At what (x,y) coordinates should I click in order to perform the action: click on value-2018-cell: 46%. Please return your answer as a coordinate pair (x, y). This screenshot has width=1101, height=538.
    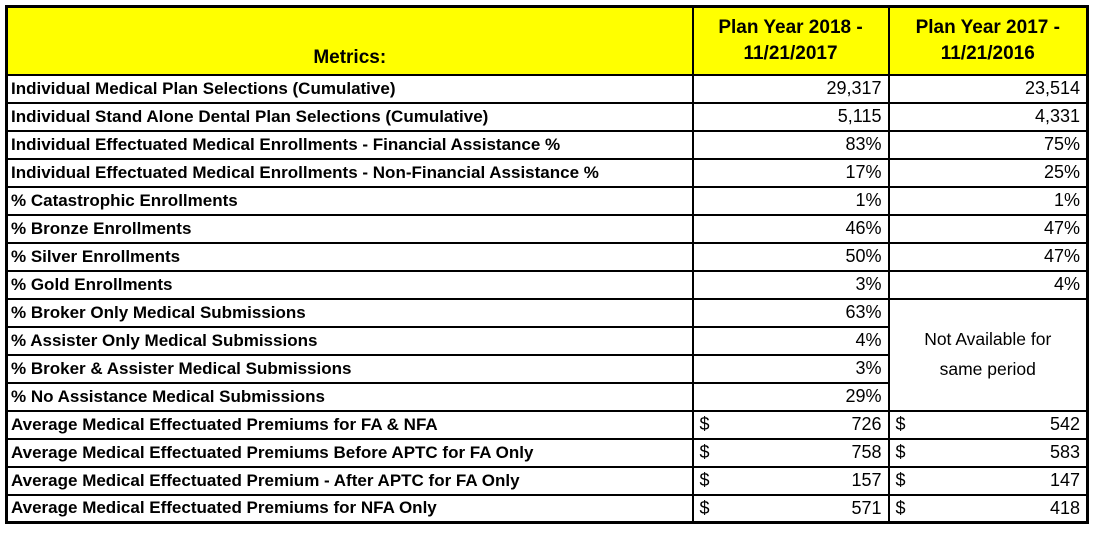
    Looking at the image, I should click on (790, 228).